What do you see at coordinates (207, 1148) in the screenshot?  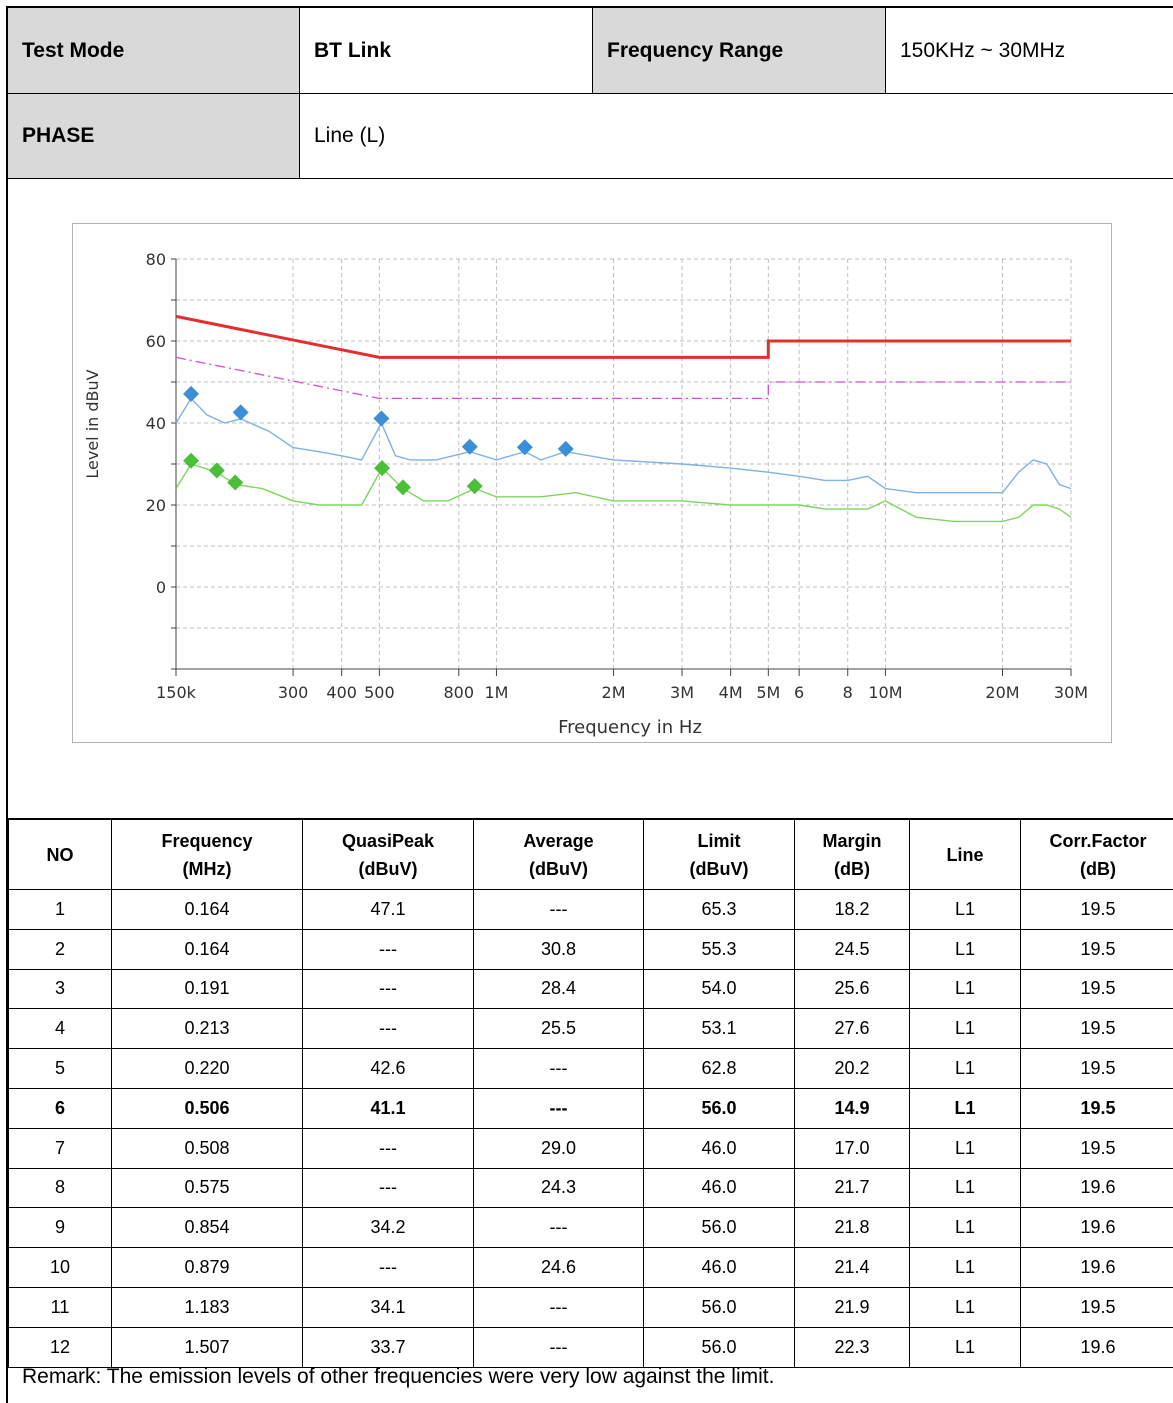 I see `table-cell: 0.508` at bounding box center [207, 1148].